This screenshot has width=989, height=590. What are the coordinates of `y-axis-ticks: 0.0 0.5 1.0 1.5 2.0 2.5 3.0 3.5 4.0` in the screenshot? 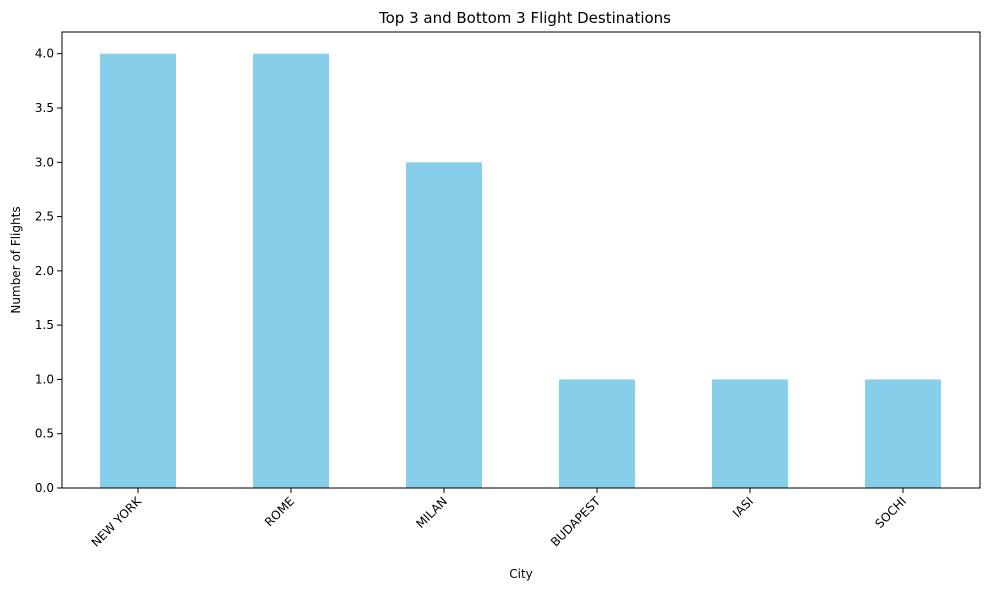 It's located at (48, 271).